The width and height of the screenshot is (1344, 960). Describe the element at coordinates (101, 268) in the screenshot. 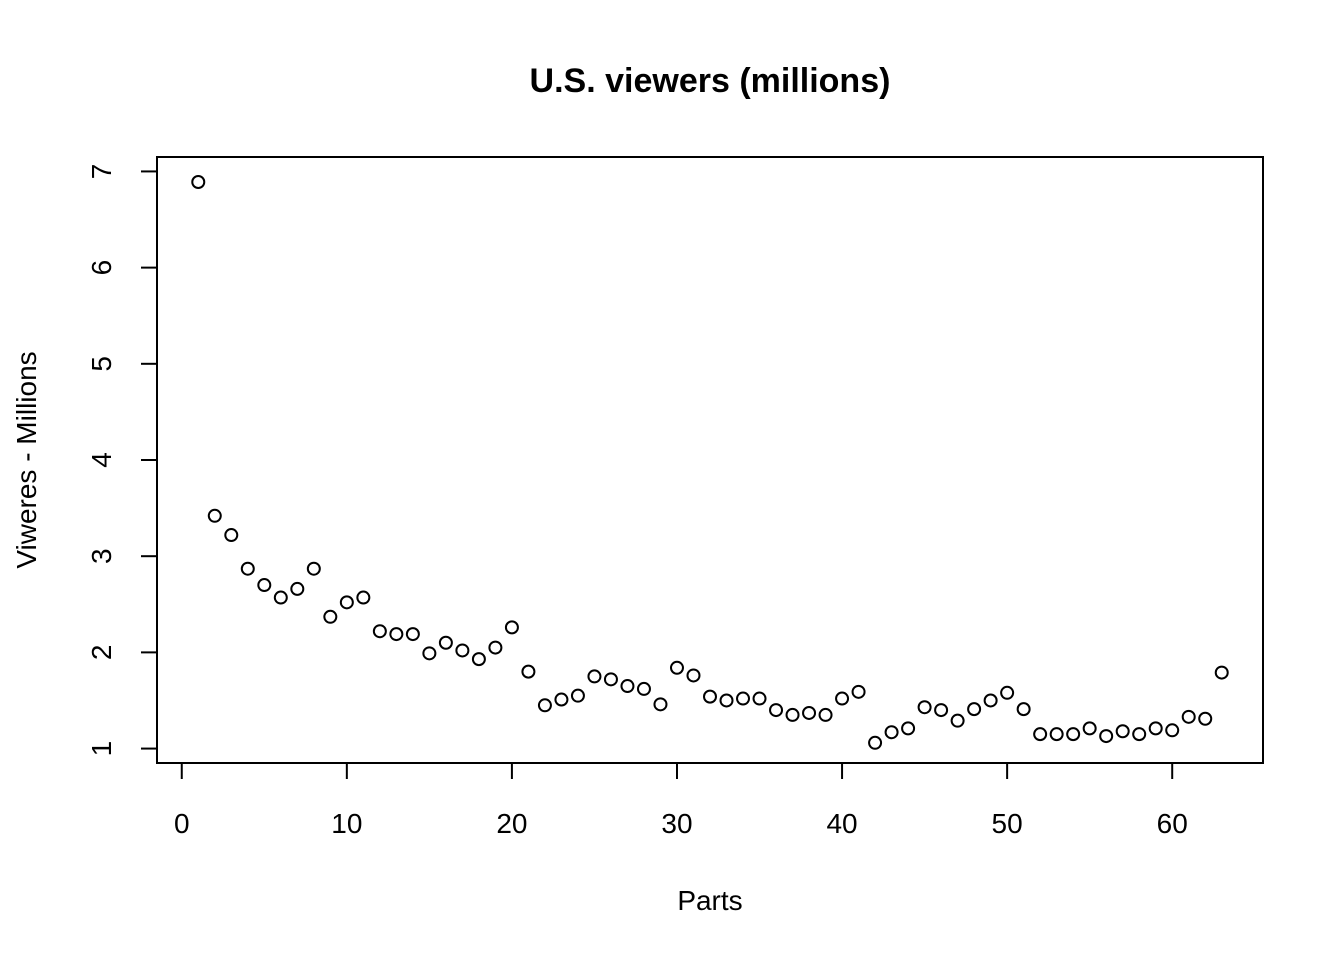

I see `y-tick-label: 6` at that location.